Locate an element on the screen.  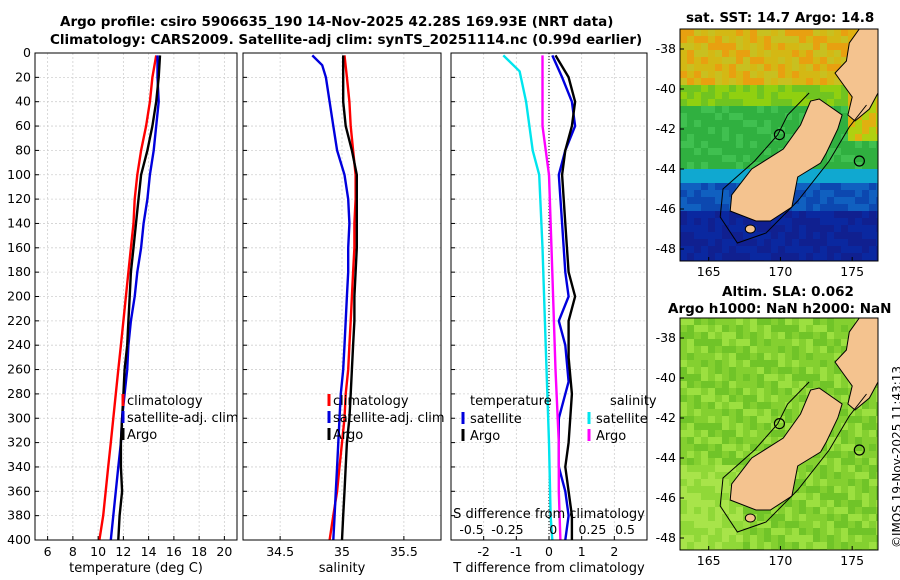
x2-tick-label: 0.25 is located at coordinates (592, 529).